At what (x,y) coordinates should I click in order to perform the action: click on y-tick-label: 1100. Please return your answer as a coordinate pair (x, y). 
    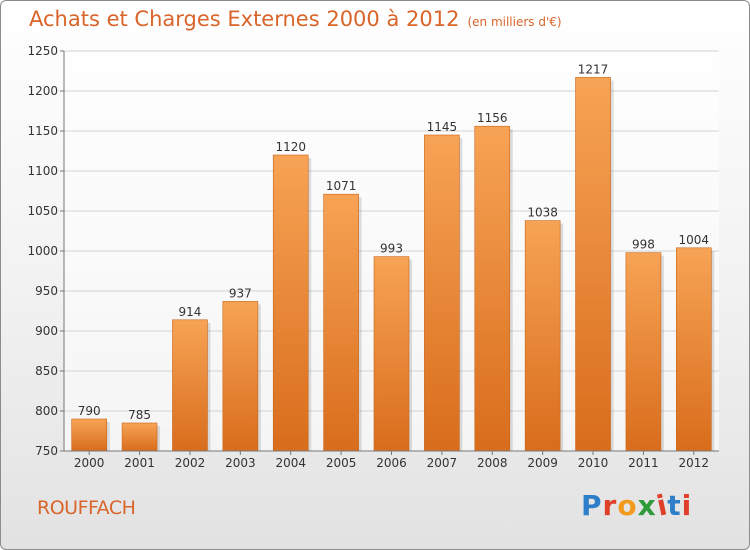
    Looking at the image, I should click on (42, 171).